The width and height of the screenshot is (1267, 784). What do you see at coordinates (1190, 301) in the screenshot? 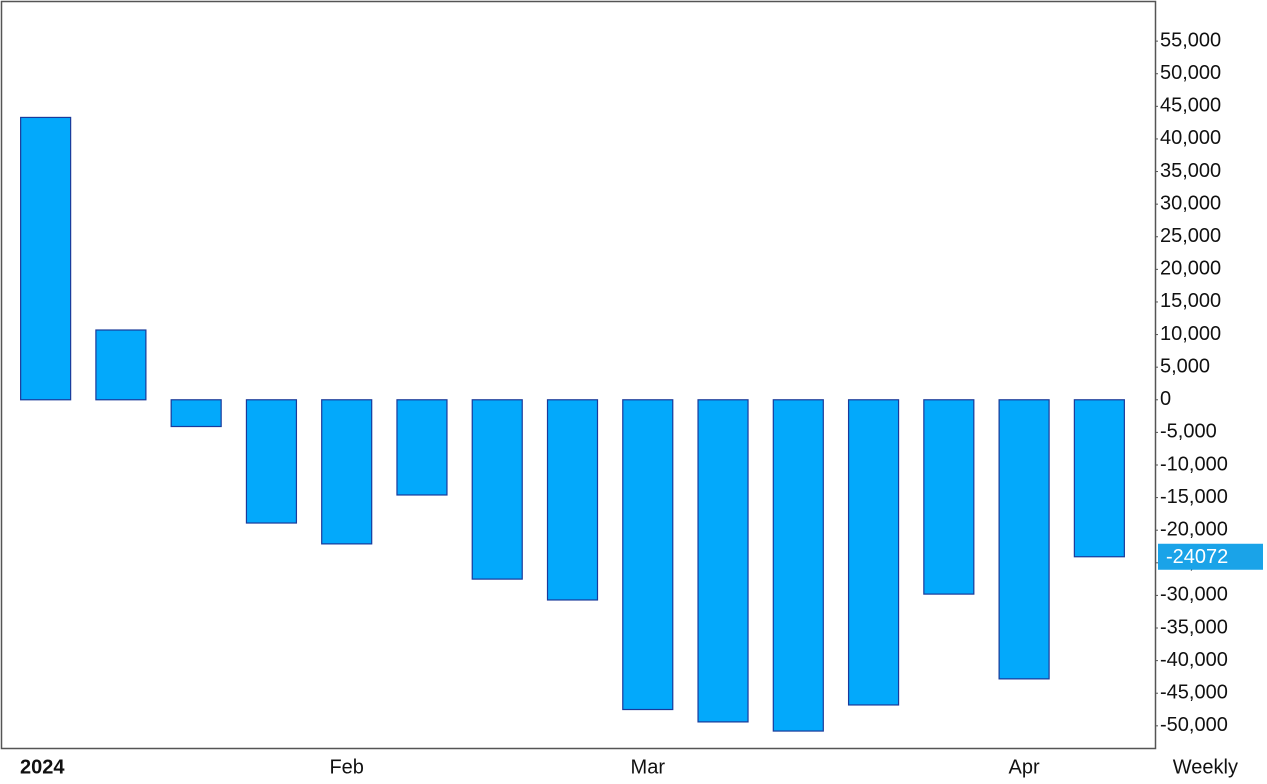
I see `y-tick-label: 15,000` at bounding box center [1190, 301].